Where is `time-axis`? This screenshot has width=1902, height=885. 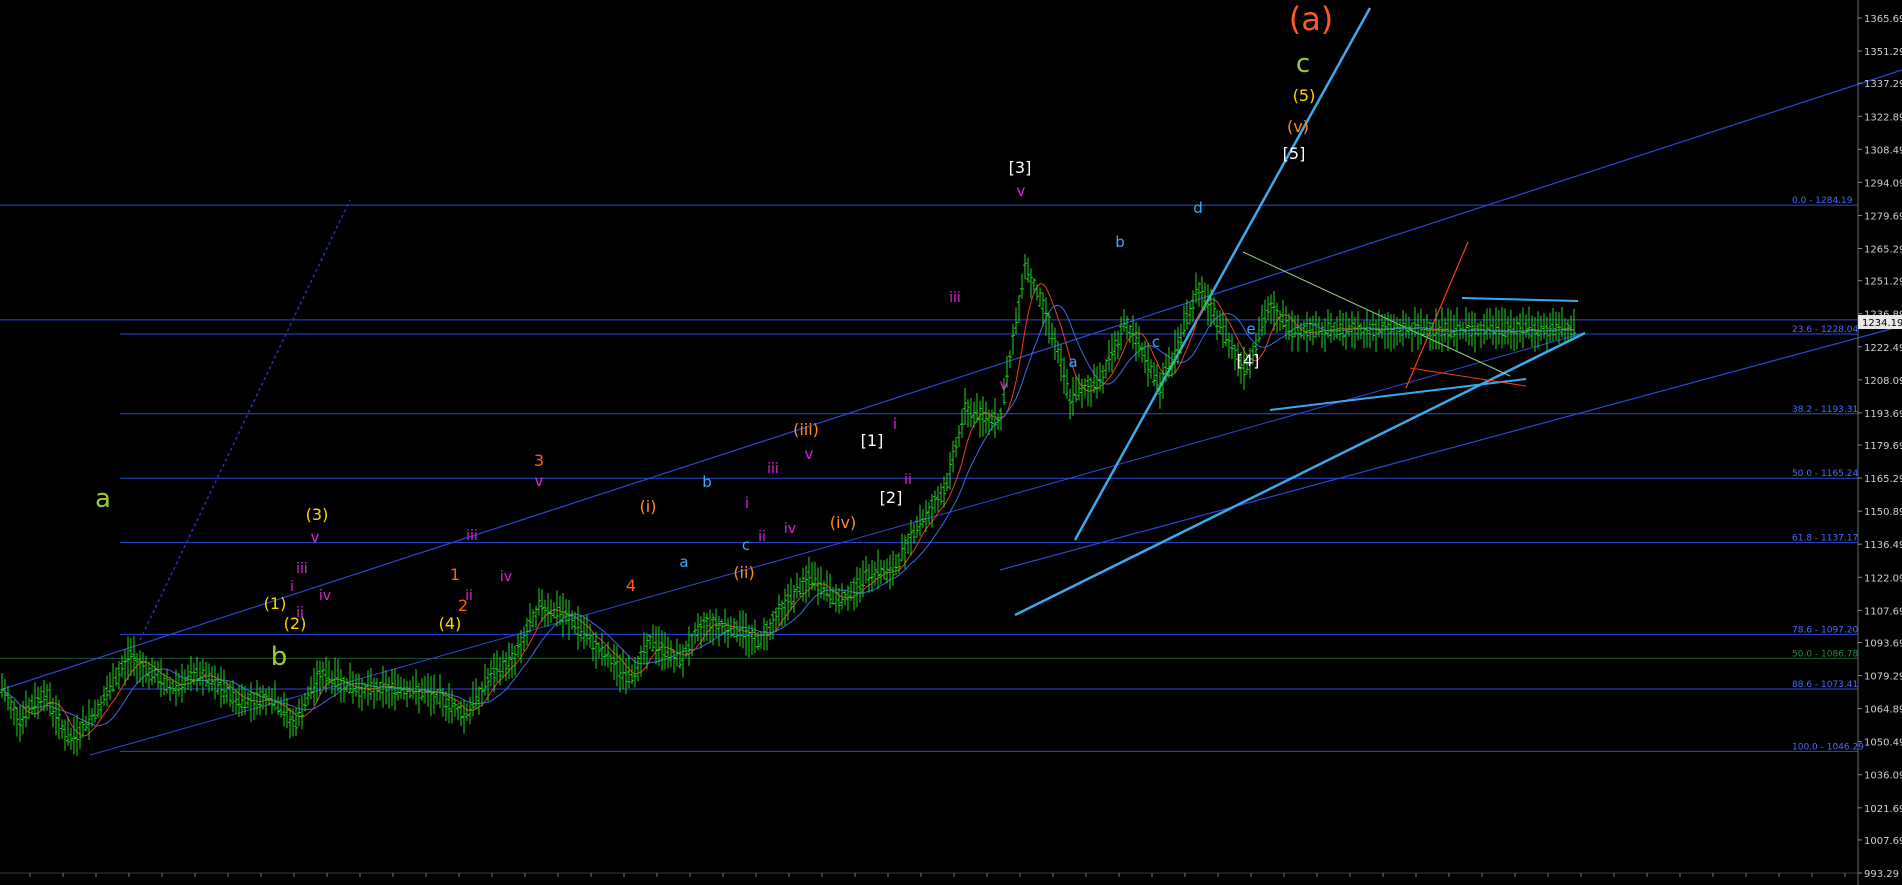
time-axis is located at coordinates (929, 874).